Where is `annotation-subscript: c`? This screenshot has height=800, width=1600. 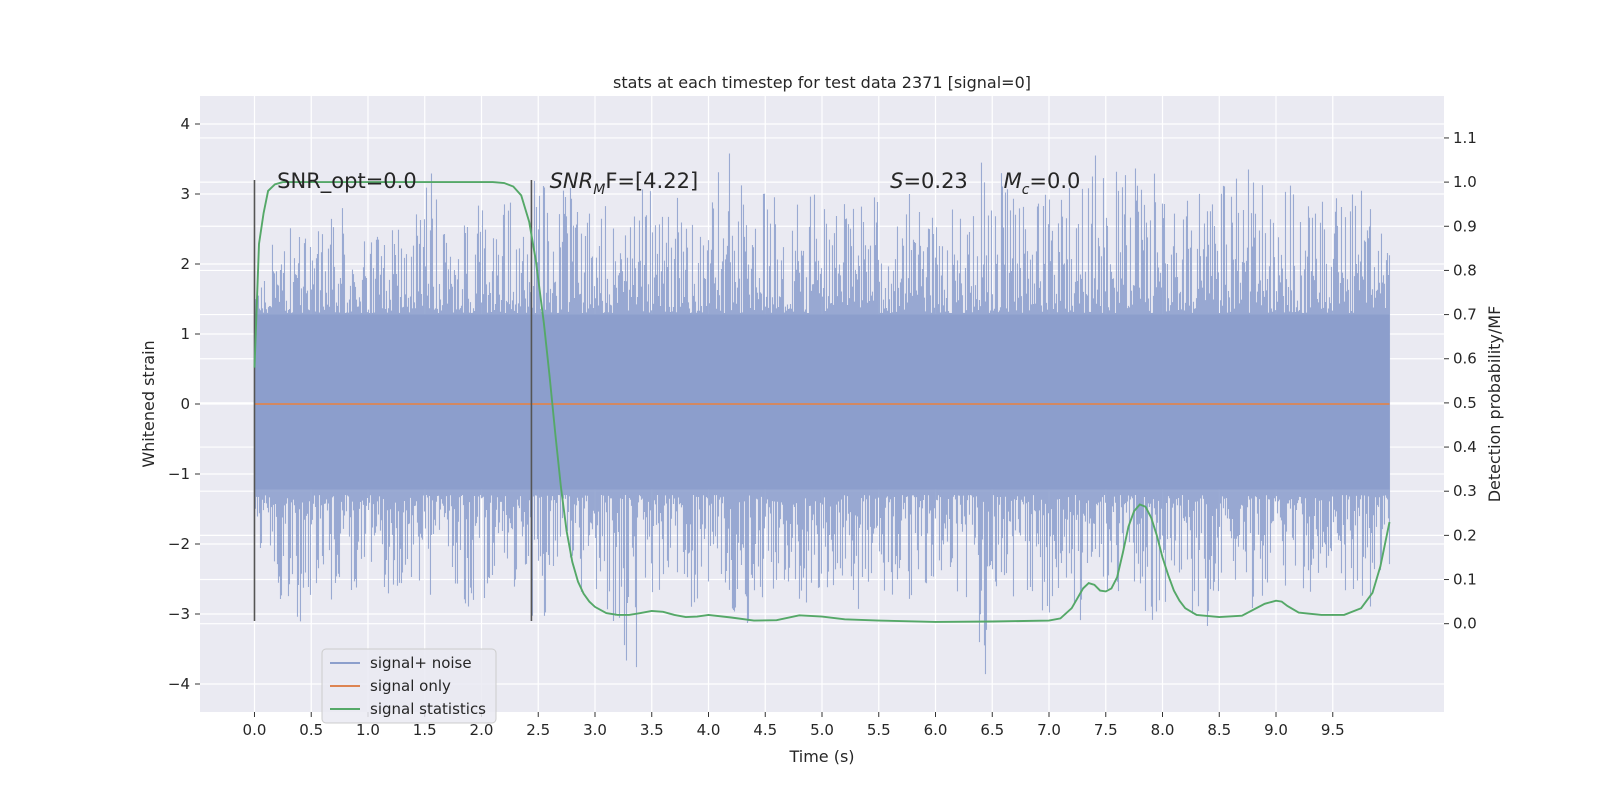
annotation-subscript: c is located at coordinates (1026, 190).